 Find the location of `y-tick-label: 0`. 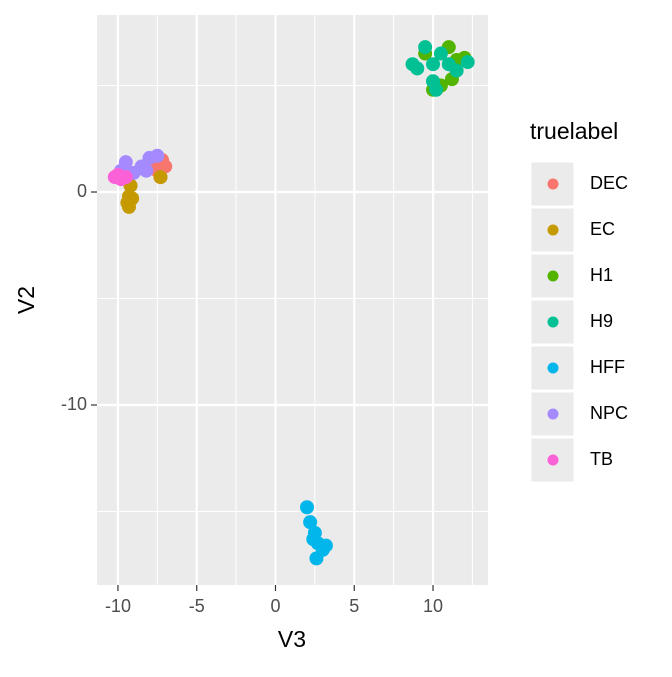

y-tick-label: 0 is located at coordinates (82, 191).